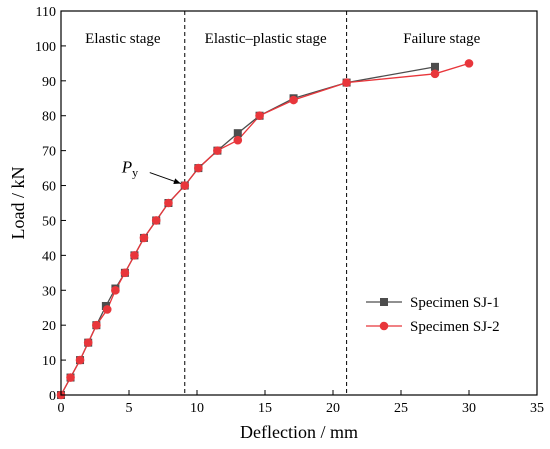  Describe the element at coordinates (49, 361) in the screenshot. I see `y-tick-label: 10` at that location.